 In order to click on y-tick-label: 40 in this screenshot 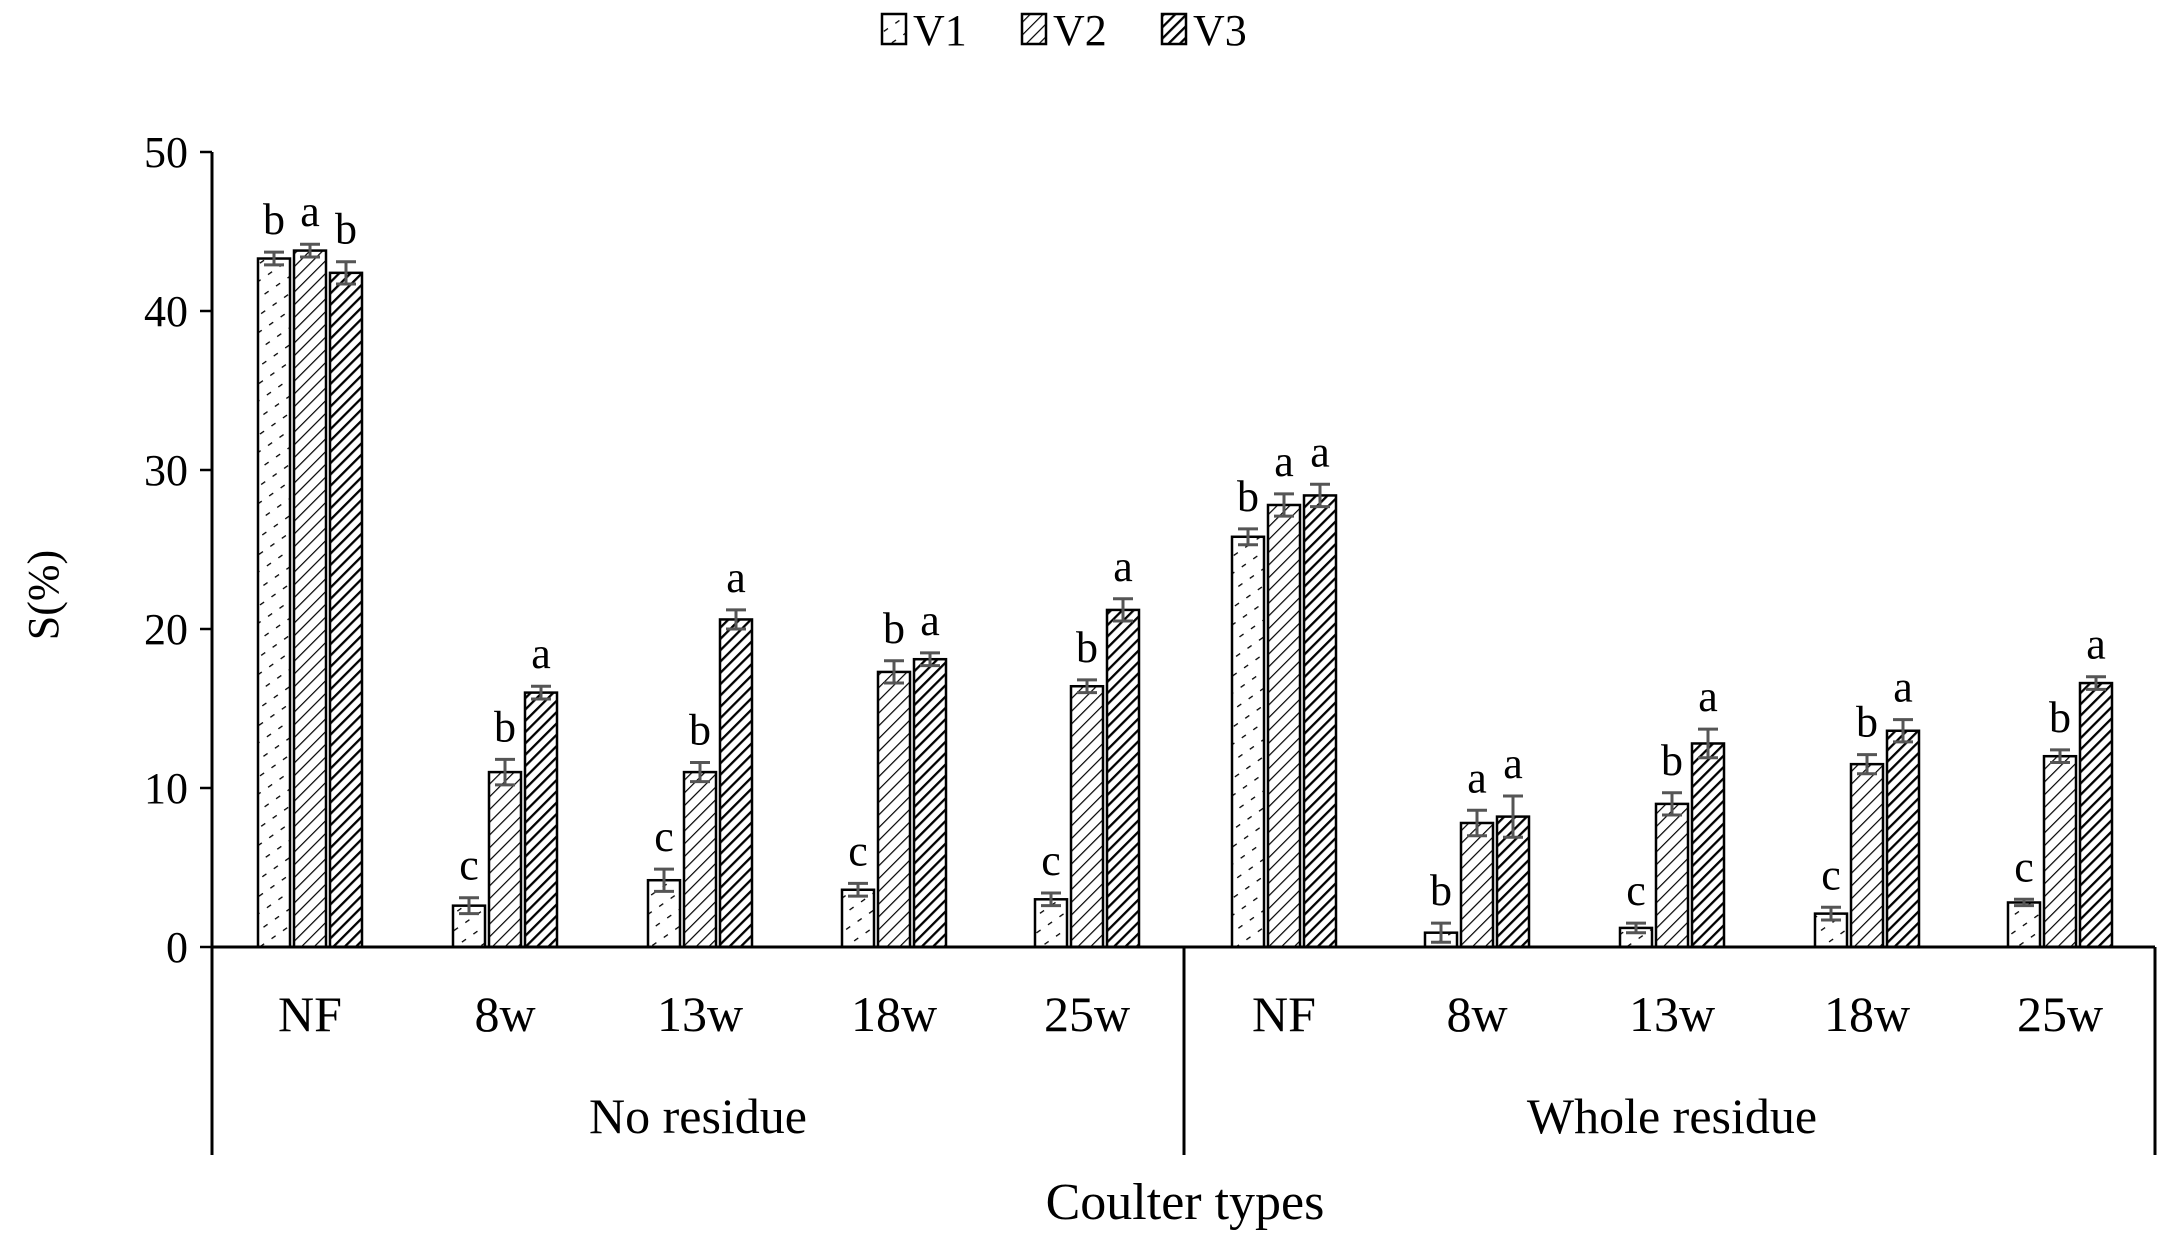, I will do `click(166, 311)`.